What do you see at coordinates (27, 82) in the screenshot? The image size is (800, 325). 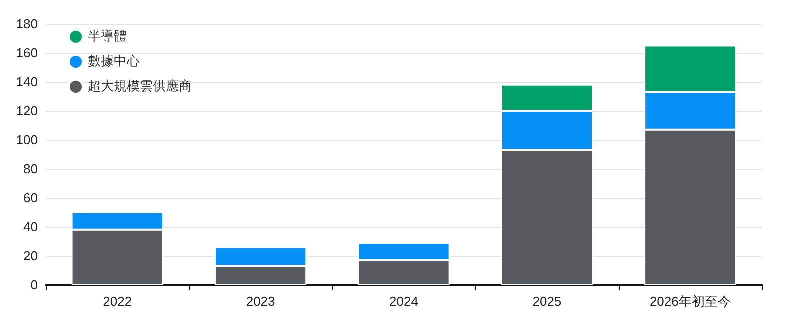 I see `y-tick-label: 140` at bounding box center [27, 82].